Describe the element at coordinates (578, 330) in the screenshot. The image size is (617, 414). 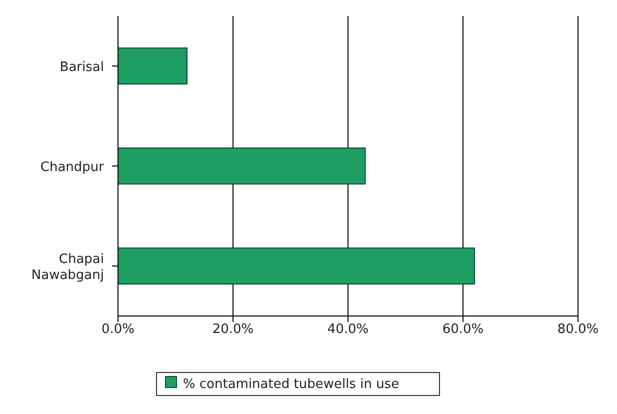
I see `x-tick-label: 80.0%` at that location.